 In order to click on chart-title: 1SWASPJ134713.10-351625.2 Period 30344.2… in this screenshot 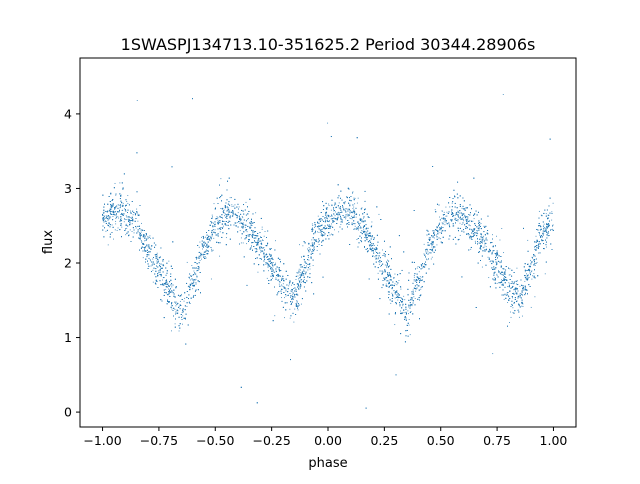, I will do `click(328, 44)`.